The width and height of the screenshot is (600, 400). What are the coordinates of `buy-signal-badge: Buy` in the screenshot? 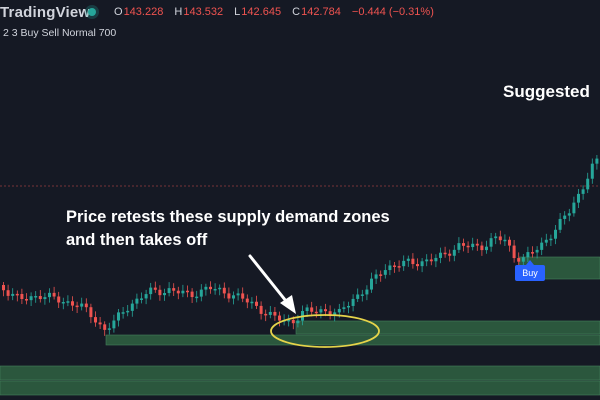 It's located at (530, 270).